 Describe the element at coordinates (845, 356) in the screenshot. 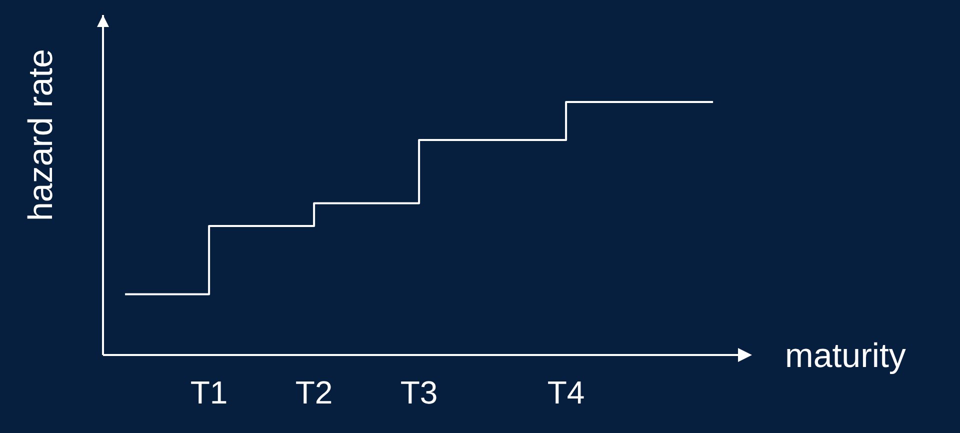

I see `x-axis-title: maturity` at that location.